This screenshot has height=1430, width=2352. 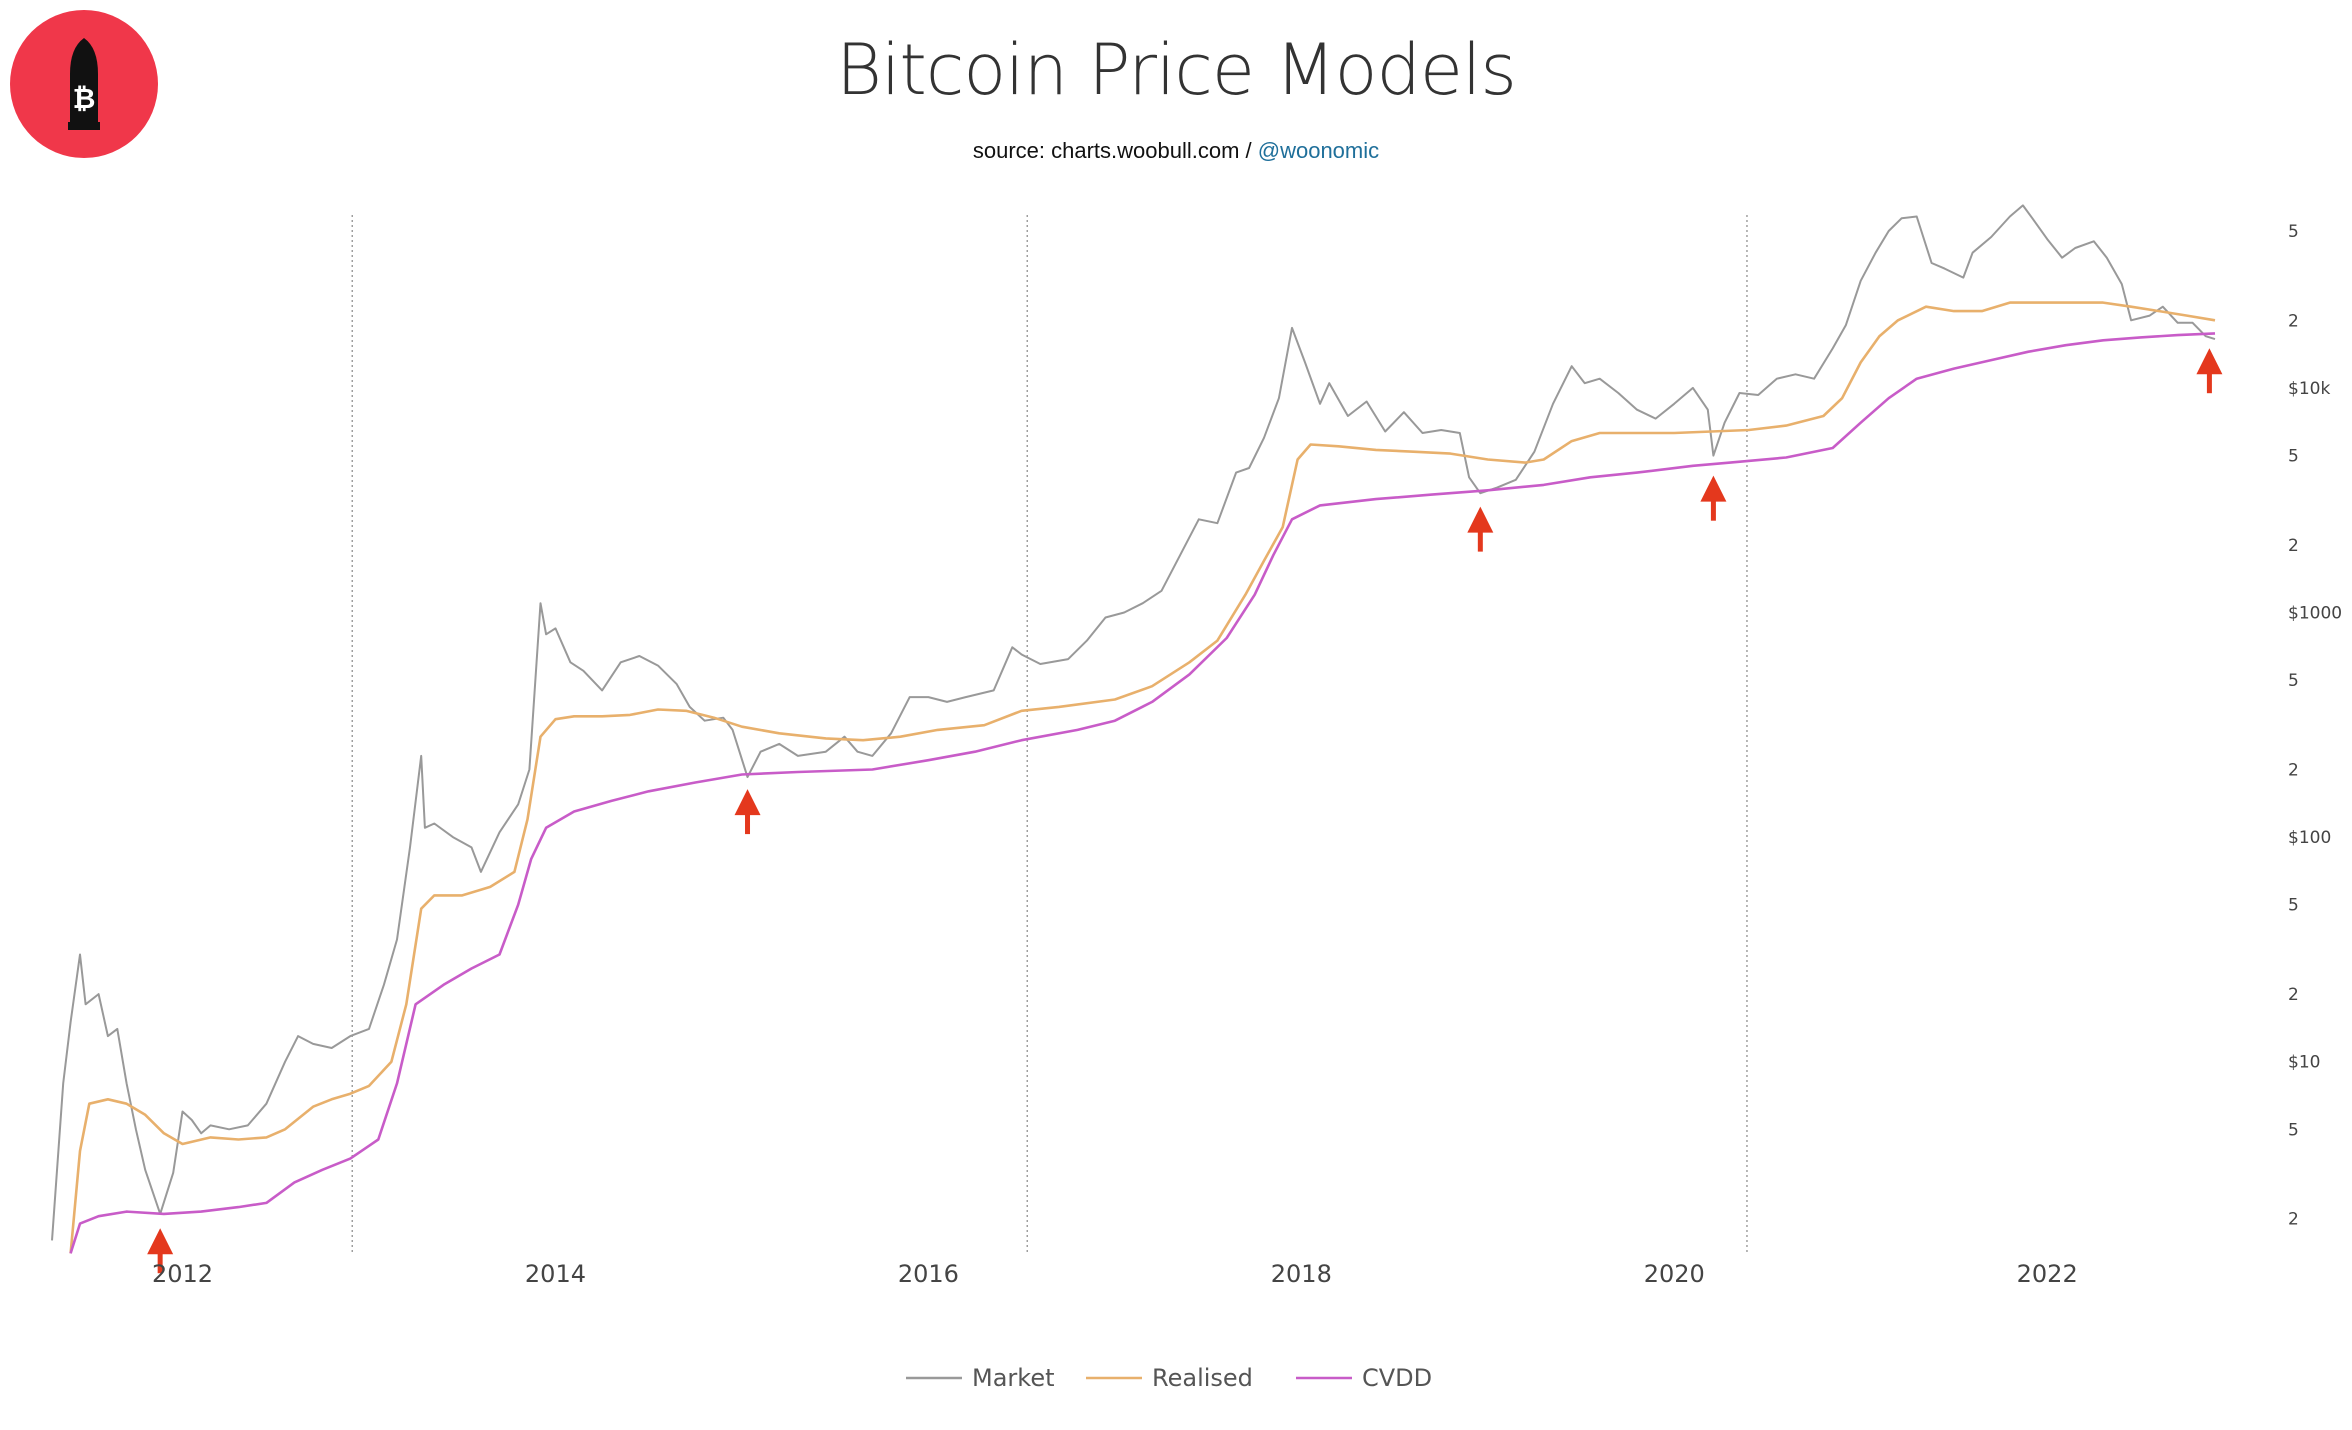 What do you see at coordinates (2304, 1063) in the screenshot?
I see `y-tick-label: $10` at bounding box center [2304, 1063].